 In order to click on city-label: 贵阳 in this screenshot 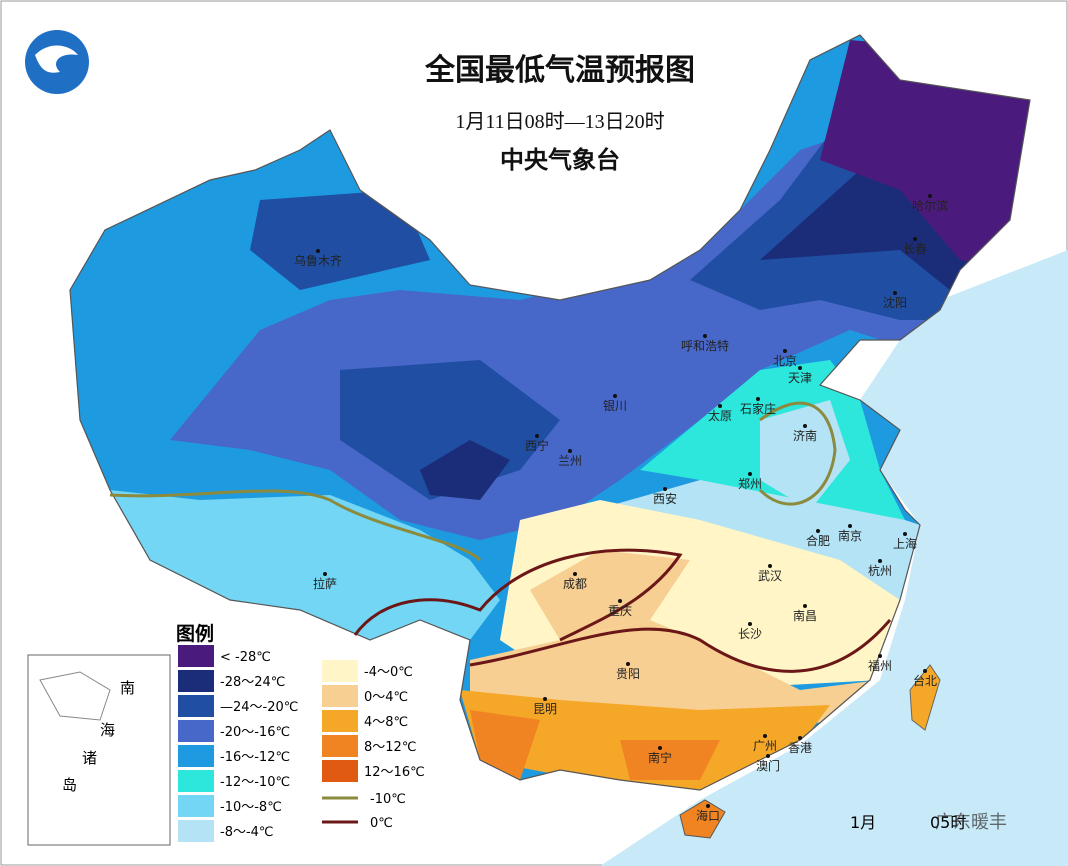, I will do `click(628, 674)`.